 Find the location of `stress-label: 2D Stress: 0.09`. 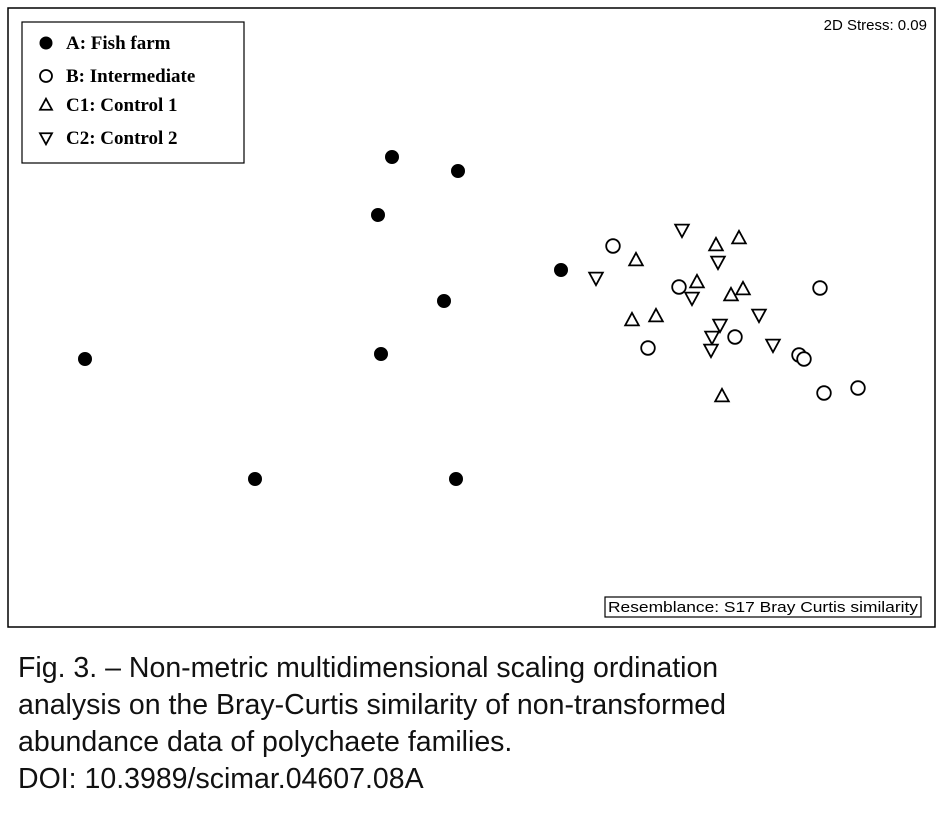

stress-label: 2D Stress: 0.09 is located at coordinates (875, 25).